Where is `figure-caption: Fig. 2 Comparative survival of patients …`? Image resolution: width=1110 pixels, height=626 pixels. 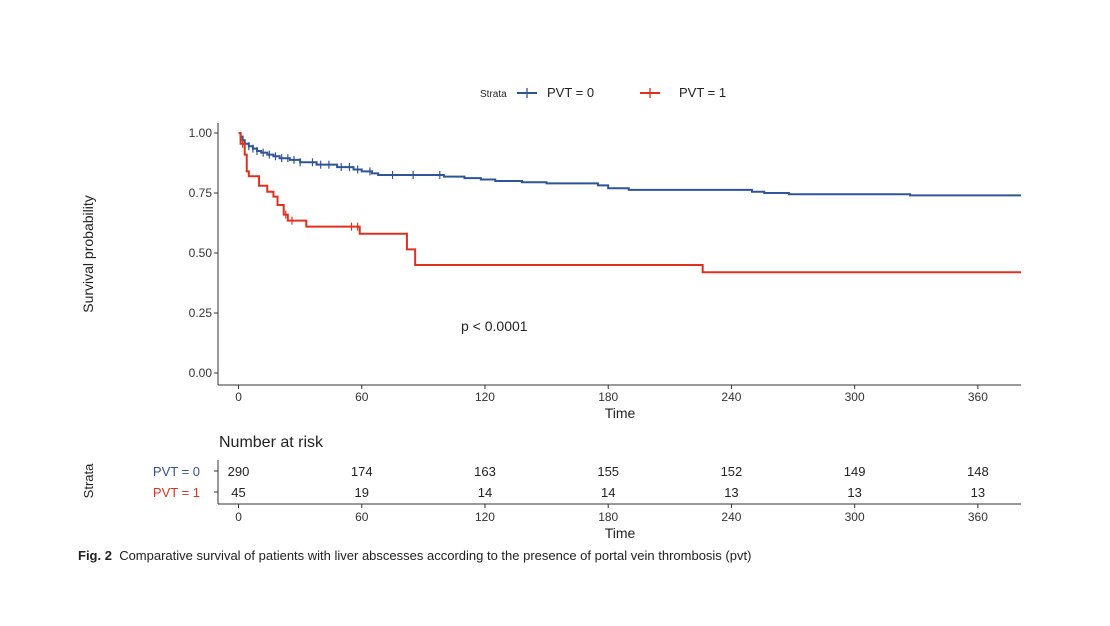 figure-caption: Fig. 2 Comparative survival of patients … is located at coordinates (414, 555).